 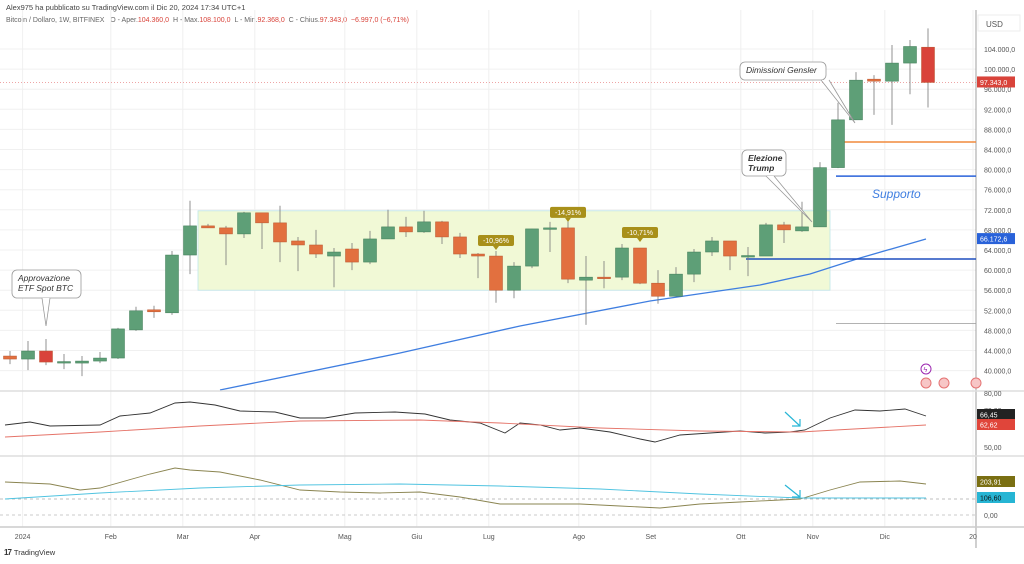 I want to click on time-tick: Feb, so click(x=111, y=537).